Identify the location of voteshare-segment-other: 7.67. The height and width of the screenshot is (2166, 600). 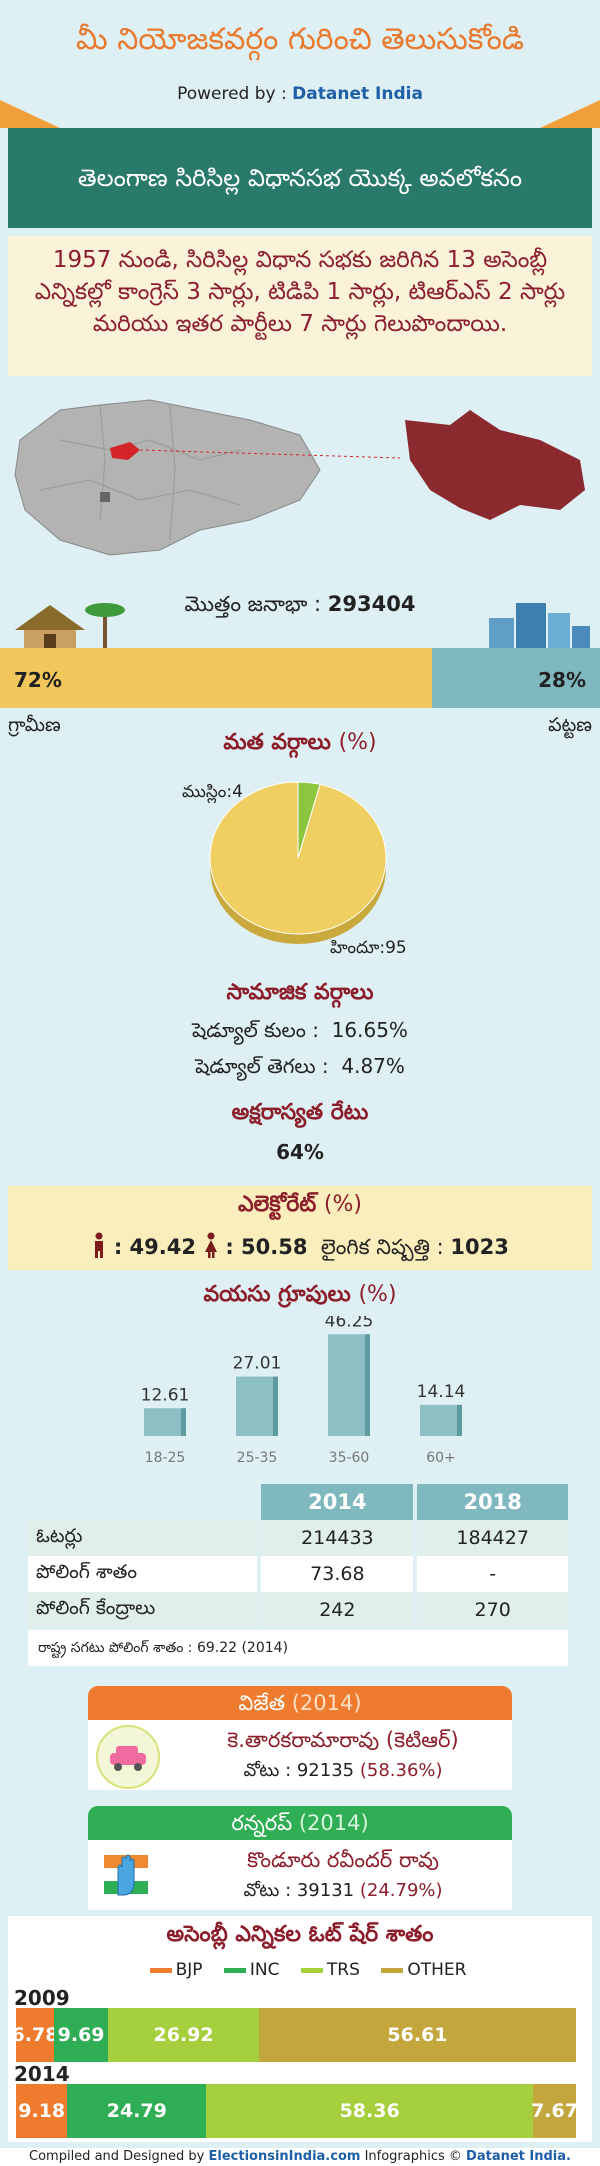
(554, 2111).